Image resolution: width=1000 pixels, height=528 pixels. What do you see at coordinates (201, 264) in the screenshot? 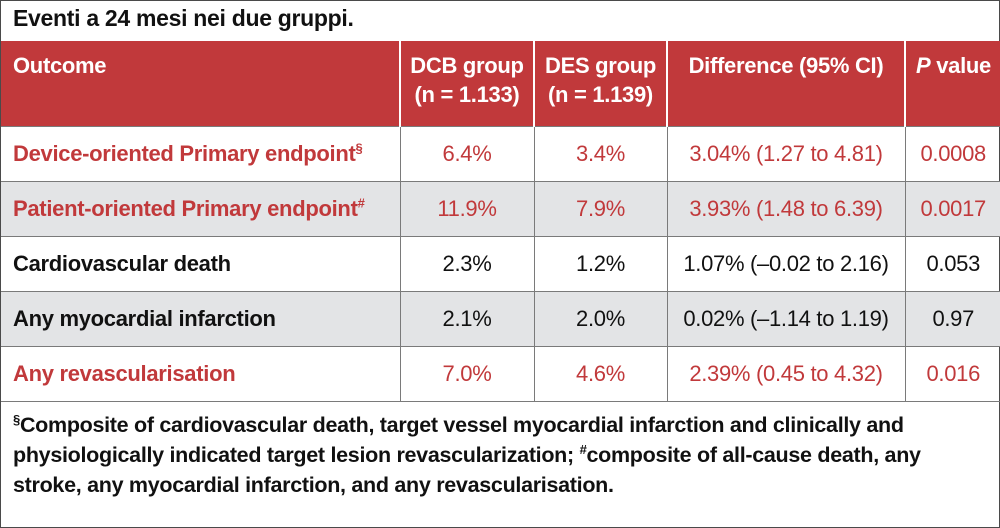
I see `cell-outcome: Cardiovascular death` at bounding box center [201, 264].